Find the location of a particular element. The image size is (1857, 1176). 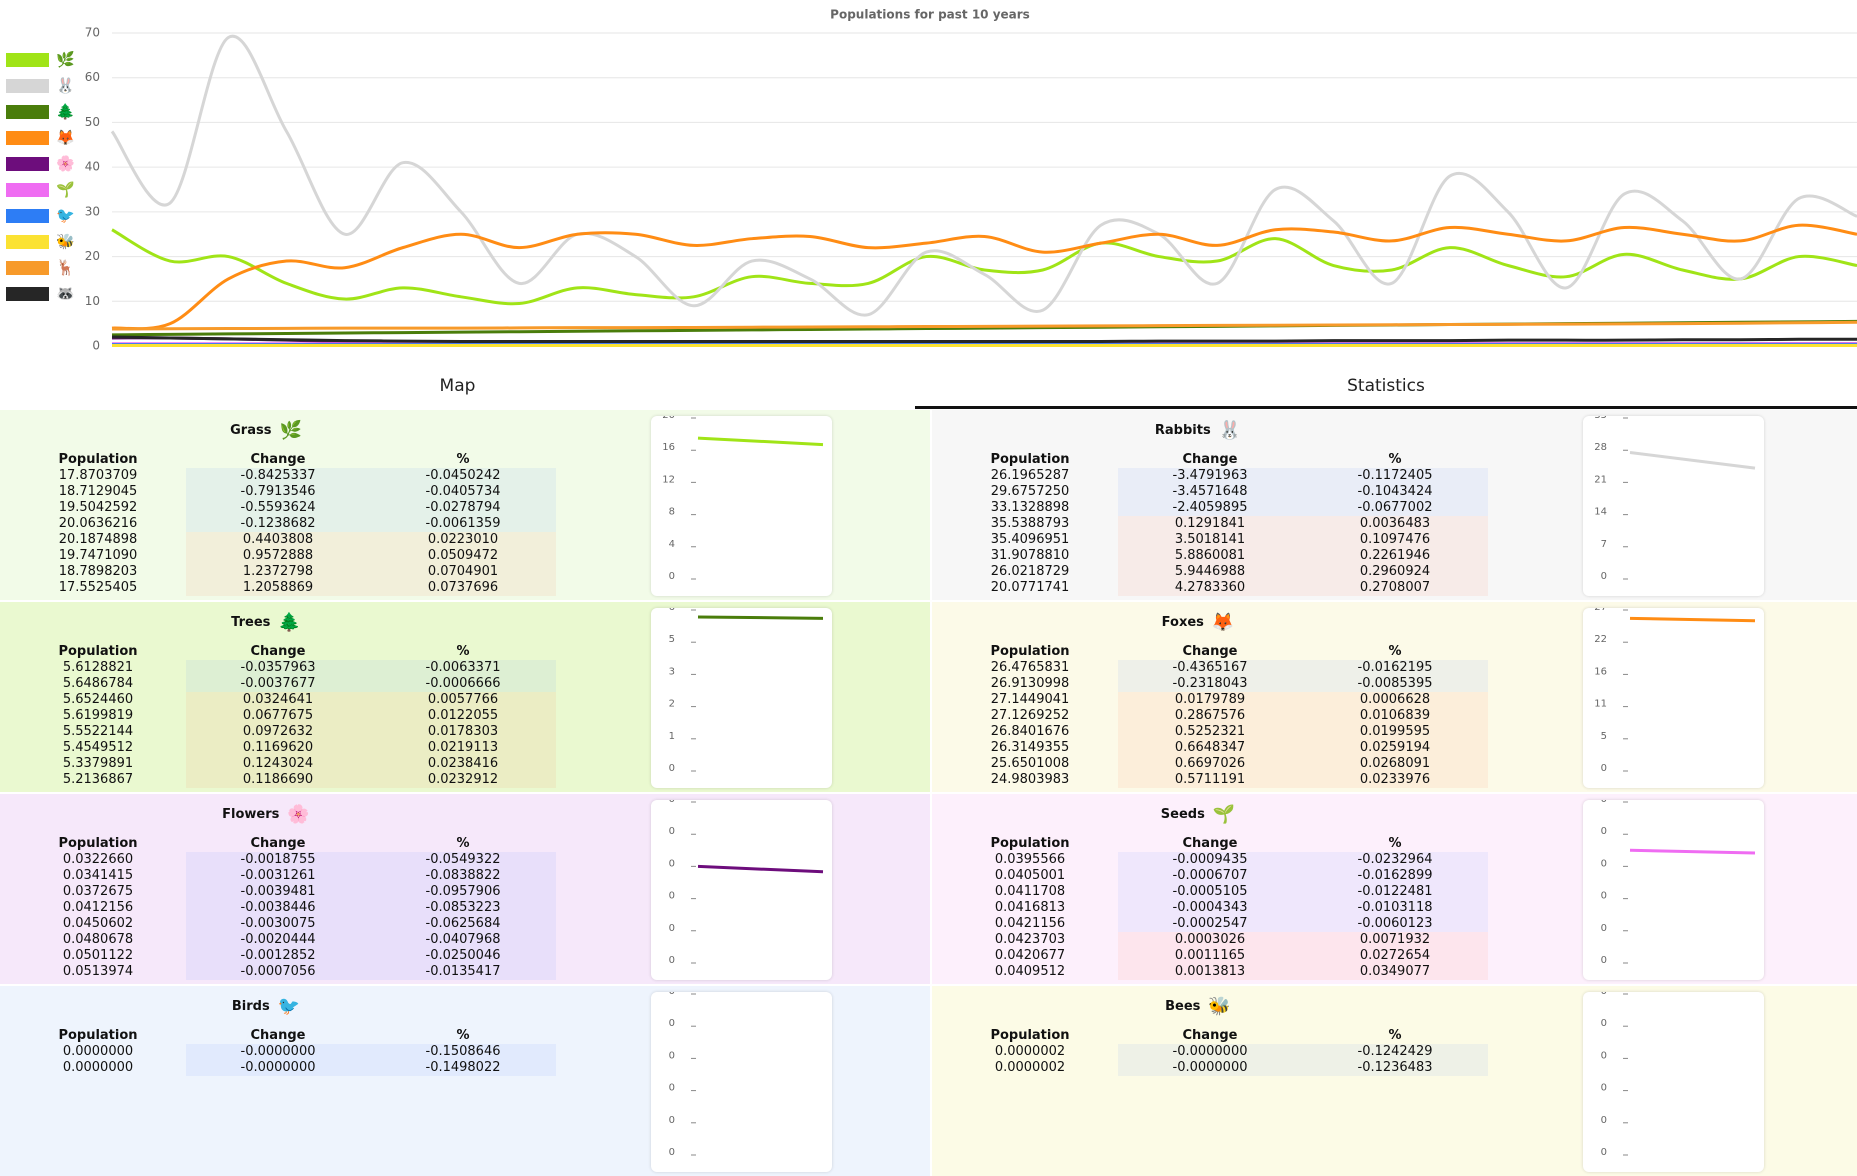

stats-cell: 5.8860081 is located at coordinates (1210, 556).